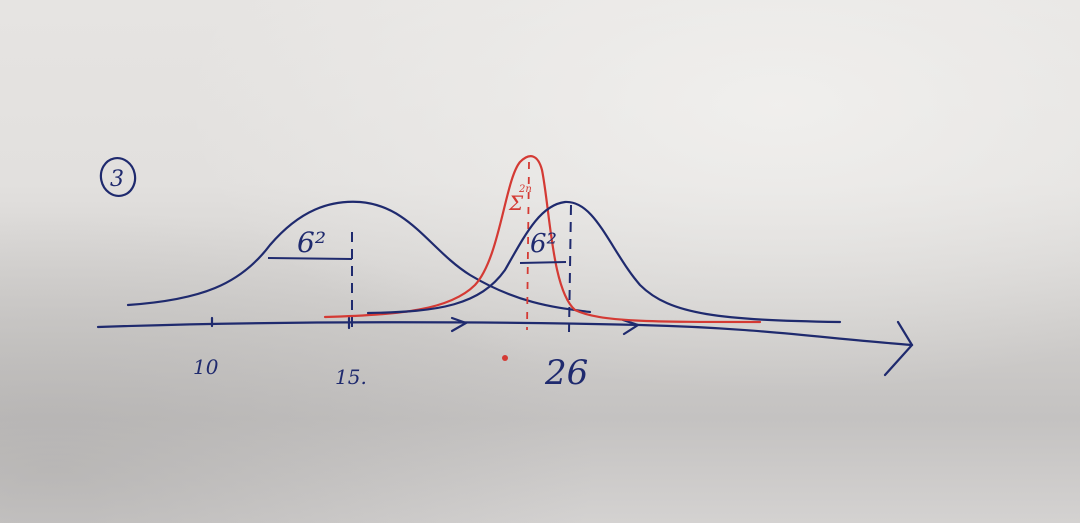 The height and width of the screenshot is (523, 1080). I want to click on left-bell-curve, so click(359, 257).